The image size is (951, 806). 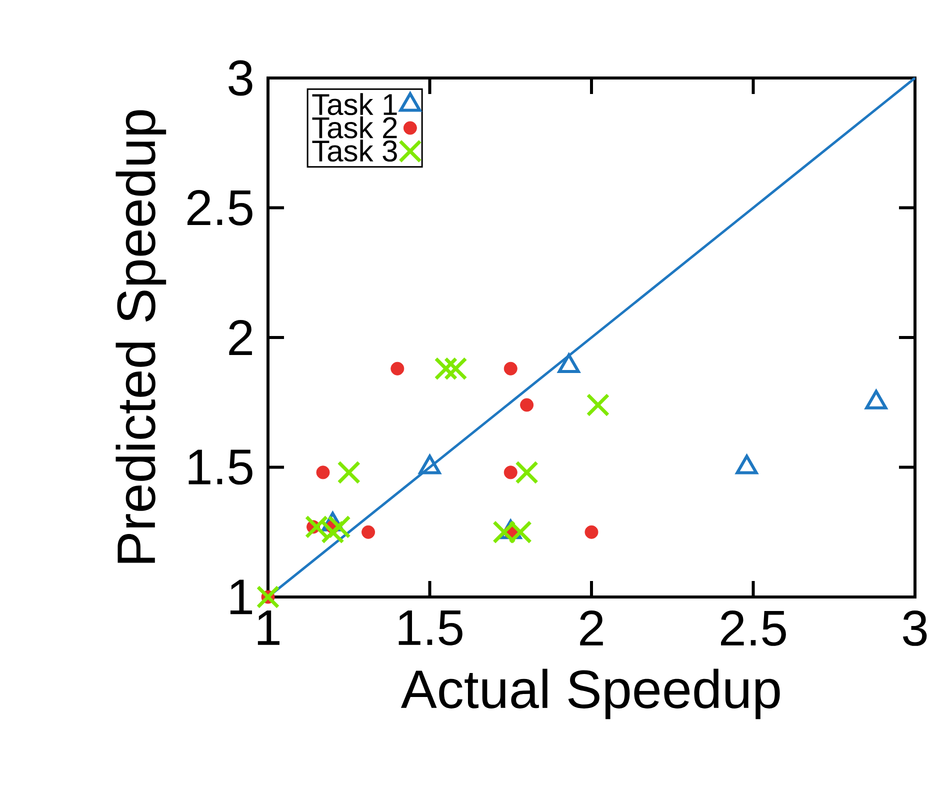 What do you see at coordinates (241, 597) in the screenshot?
I see `y-tick-label: 1` at bounding box center [241, 597].